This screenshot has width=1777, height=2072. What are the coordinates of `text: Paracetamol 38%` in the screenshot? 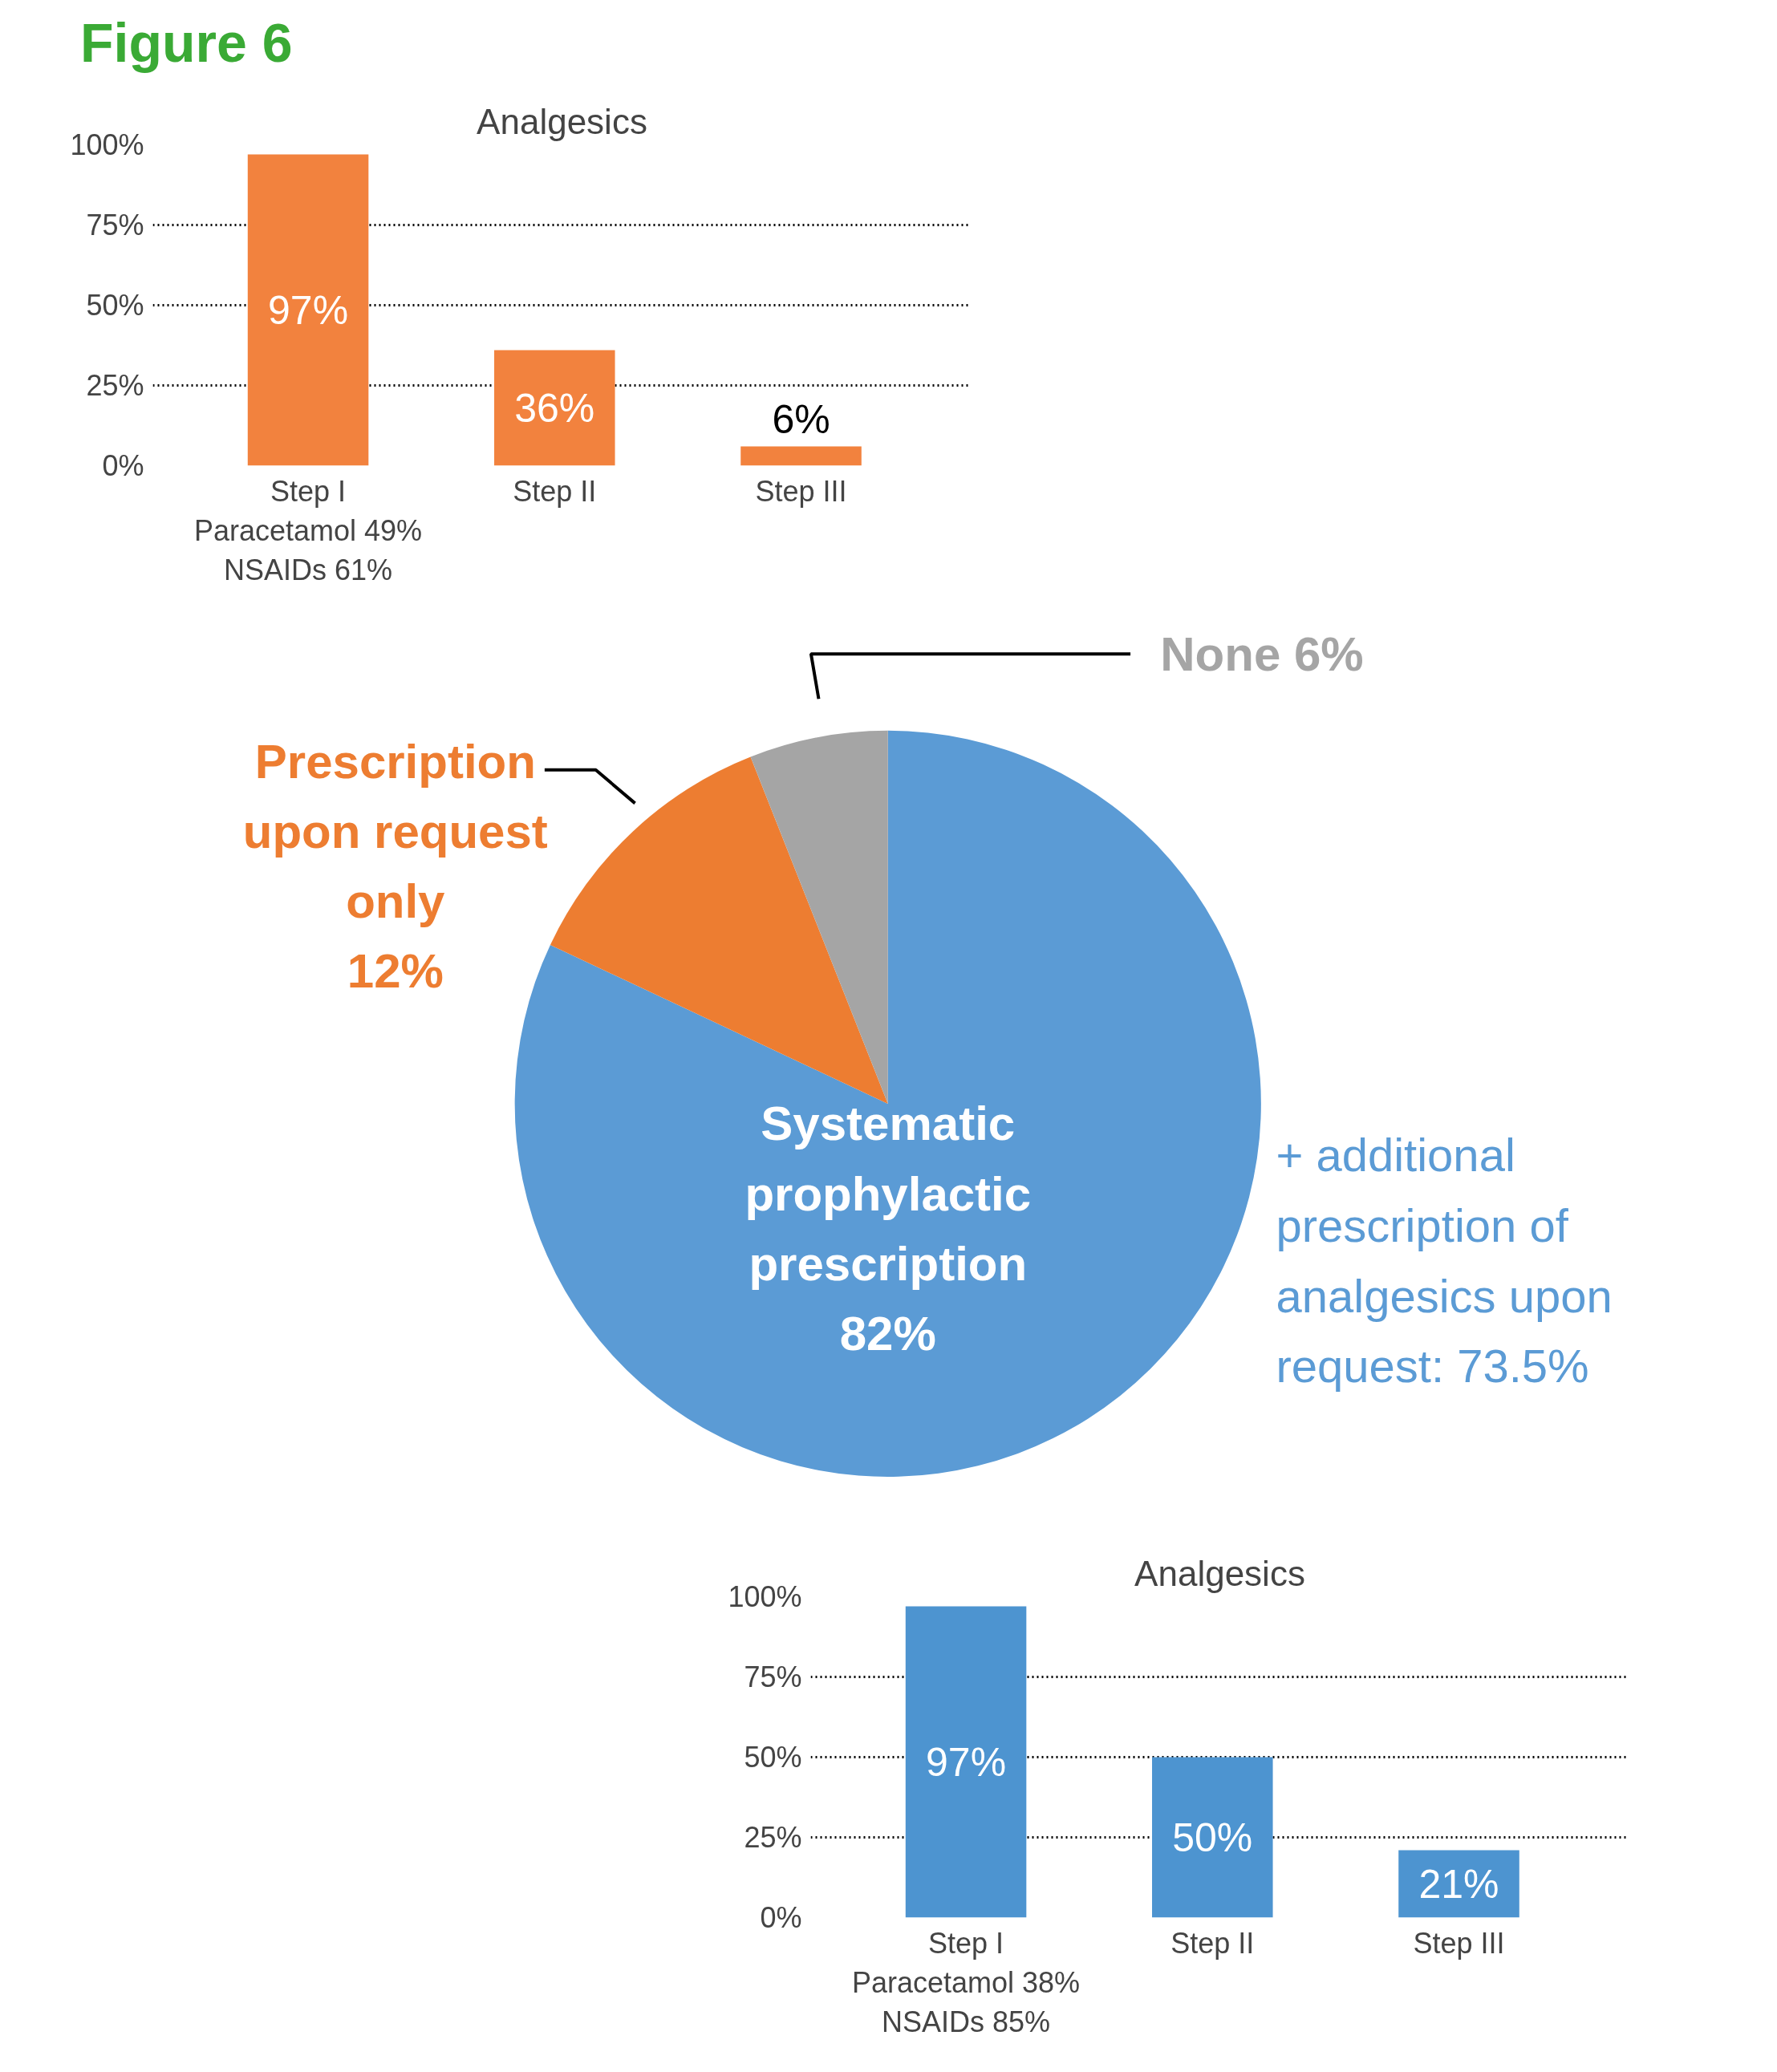 It's located at (966, 1982).